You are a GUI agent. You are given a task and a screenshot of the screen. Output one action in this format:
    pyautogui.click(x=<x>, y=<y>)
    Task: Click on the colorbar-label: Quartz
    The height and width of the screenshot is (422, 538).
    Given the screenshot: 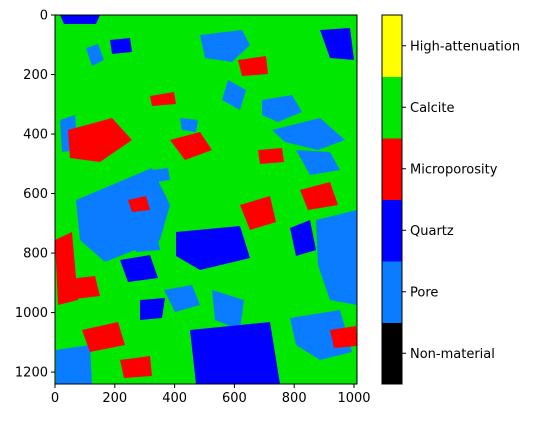 What is the action you would take?
    pyautogui.click(x=432, y=231)
    